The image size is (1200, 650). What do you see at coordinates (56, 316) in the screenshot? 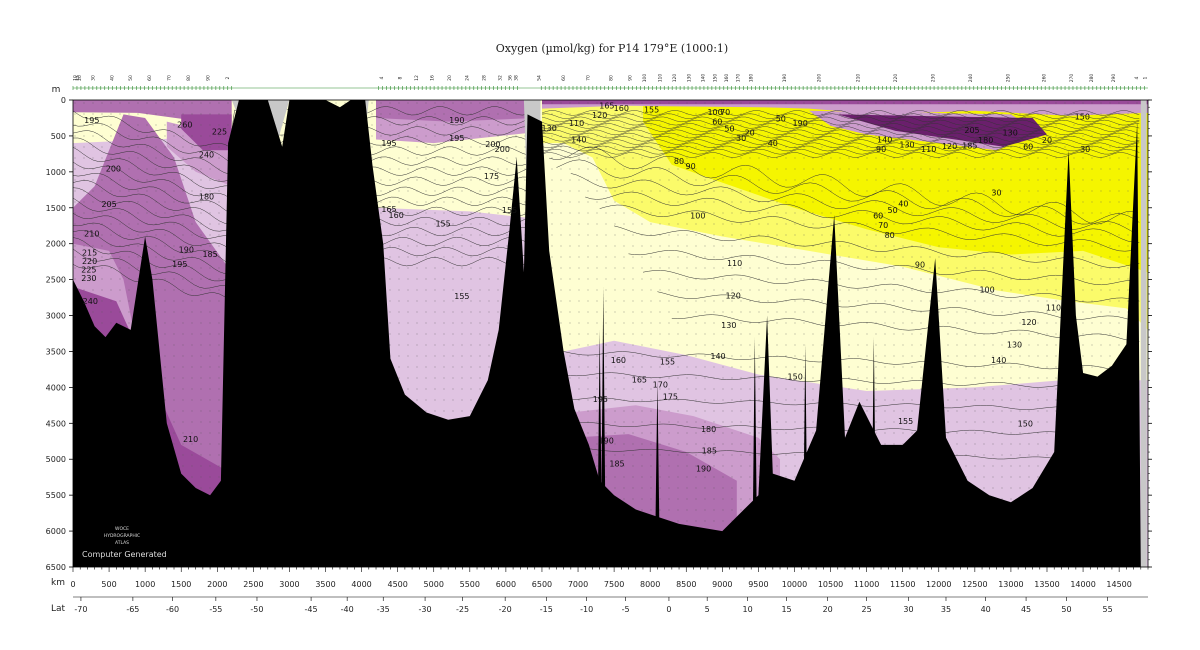
I see `y-tick-label: 3000` at bounding box center [56, 316].